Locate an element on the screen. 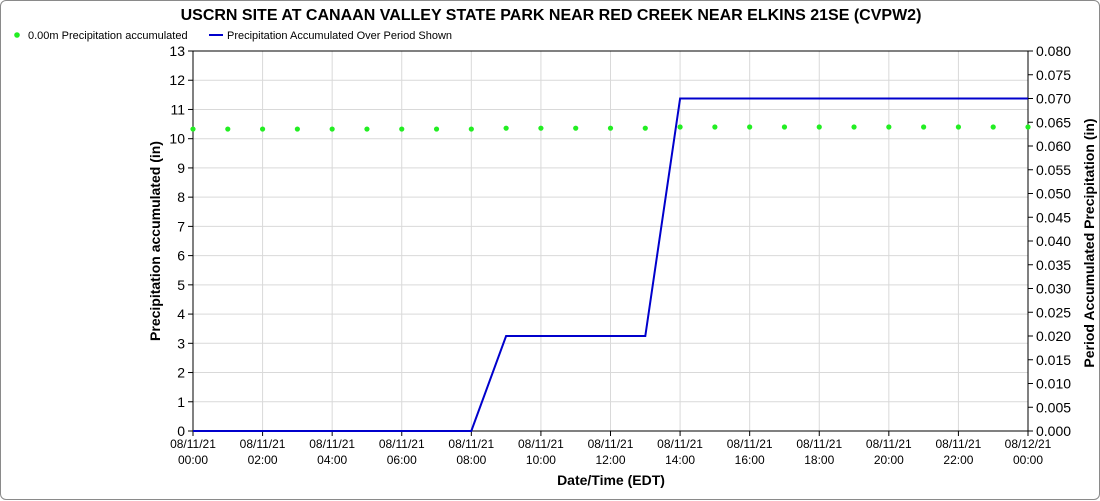  y-tick-label-left: 3 is located at coordinates (181, 343).